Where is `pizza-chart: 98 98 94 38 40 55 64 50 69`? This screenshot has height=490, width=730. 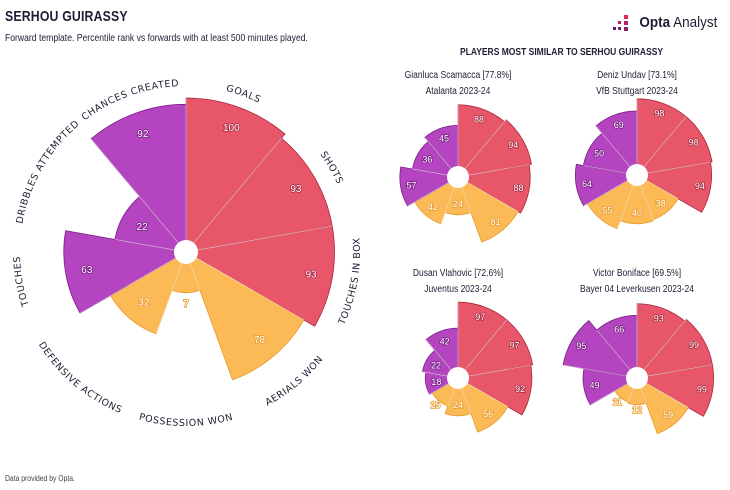
pizza-chart: 98 98 94 38 40 55 64 50 69 is located at coordinates (644, 164).